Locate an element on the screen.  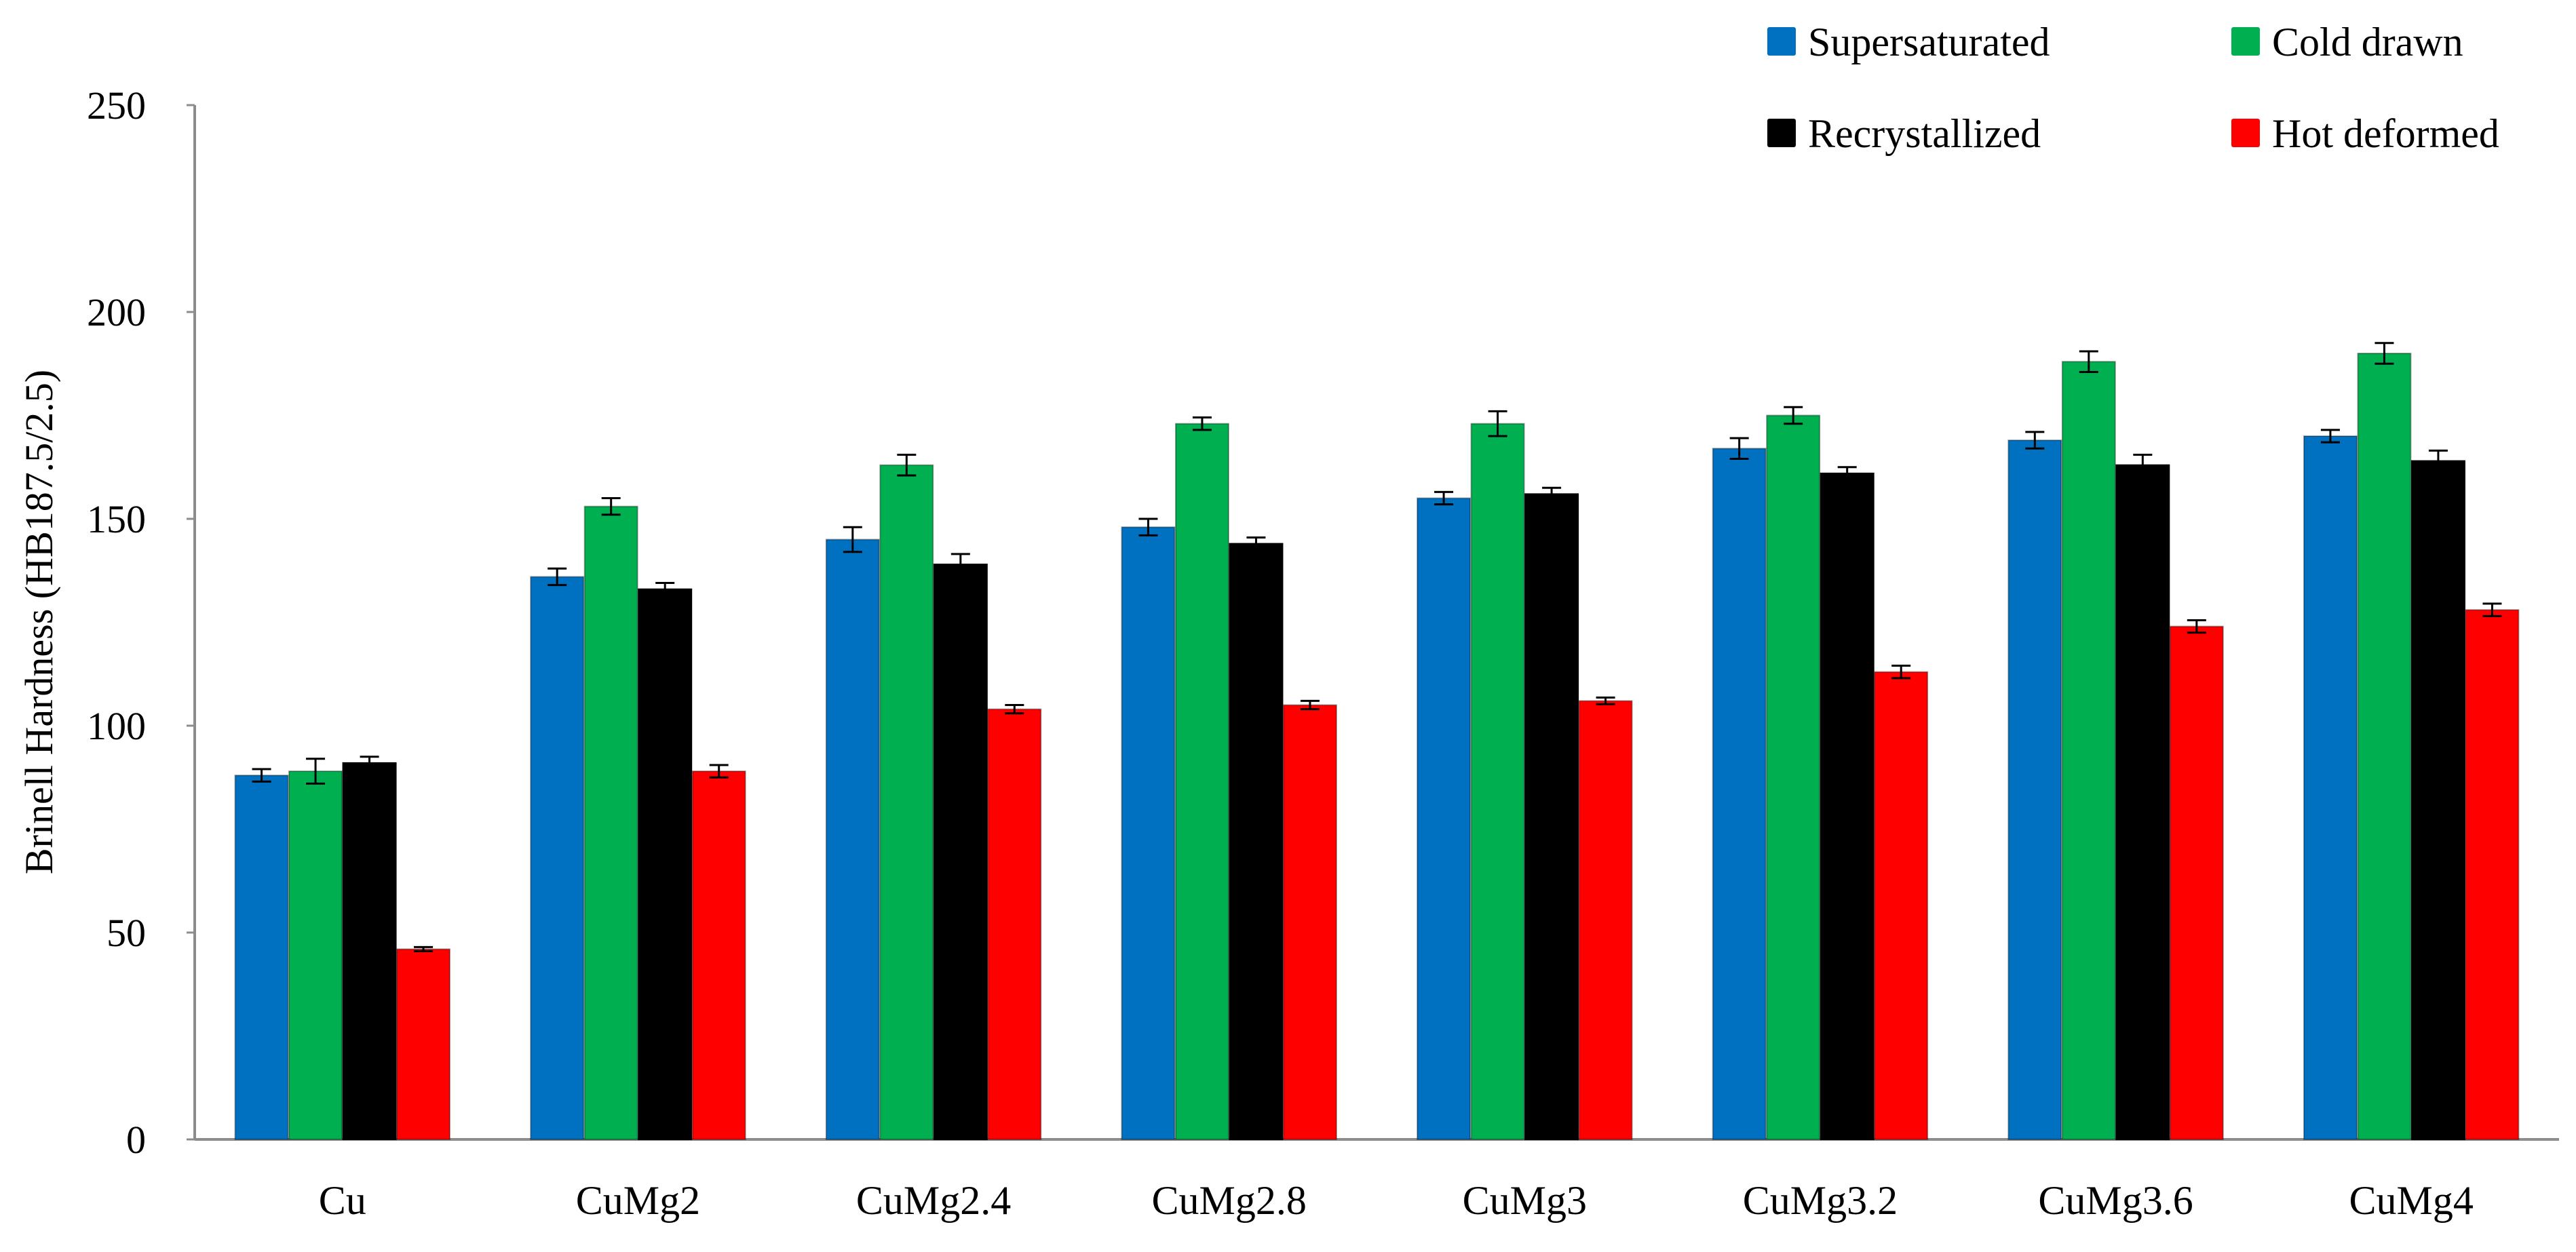
legend-swatch-cold-drawn is located at coordinates (2245, 41).